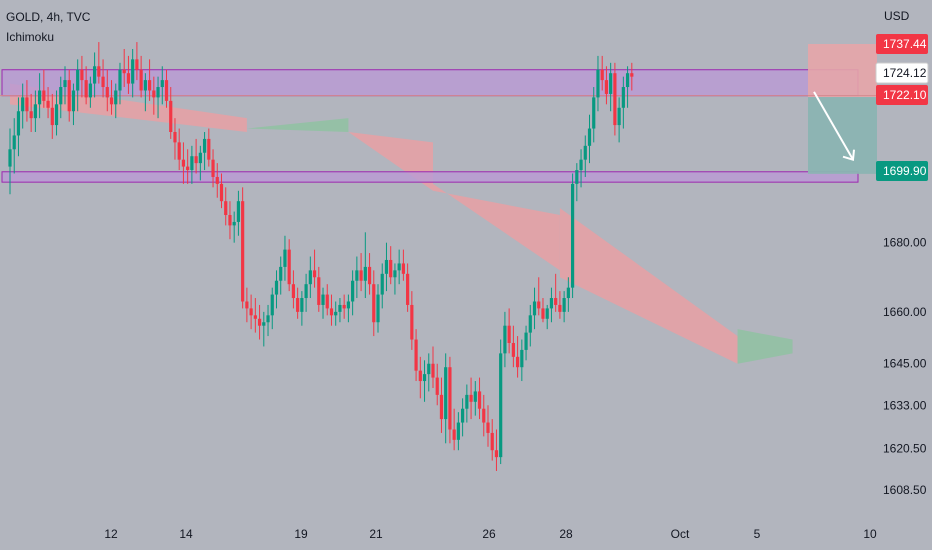  What do you see at coordinates (905, 44) in the screenshot?
I see `price-label-text: 1737.44` at bounding box center [905, 44].